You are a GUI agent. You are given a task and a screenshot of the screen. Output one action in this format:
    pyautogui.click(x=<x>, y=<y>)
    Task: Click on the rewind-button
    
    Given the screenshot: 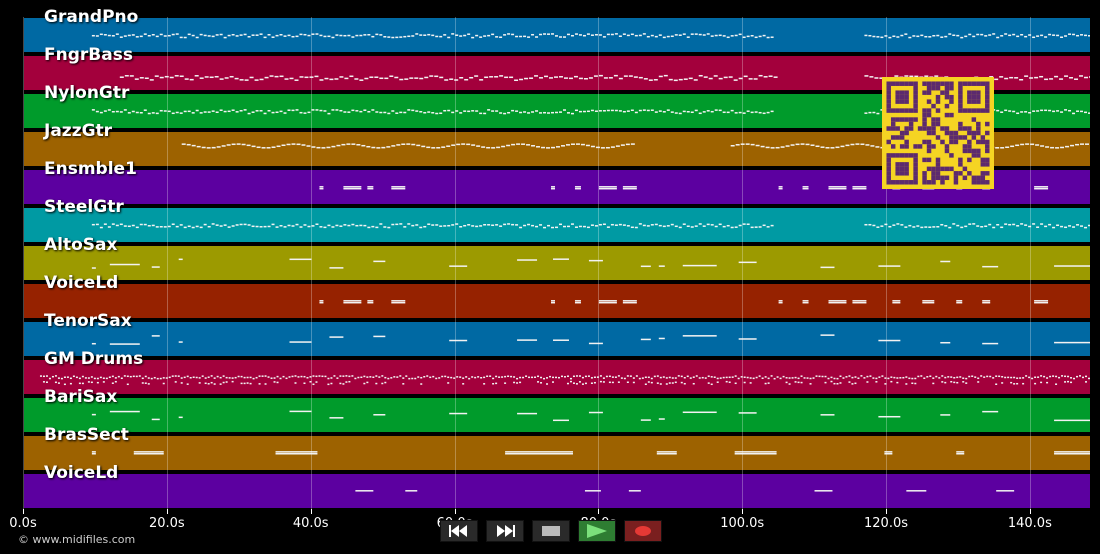 What is the action you would take?
    pyautogui.click(x=459, y=531)
    